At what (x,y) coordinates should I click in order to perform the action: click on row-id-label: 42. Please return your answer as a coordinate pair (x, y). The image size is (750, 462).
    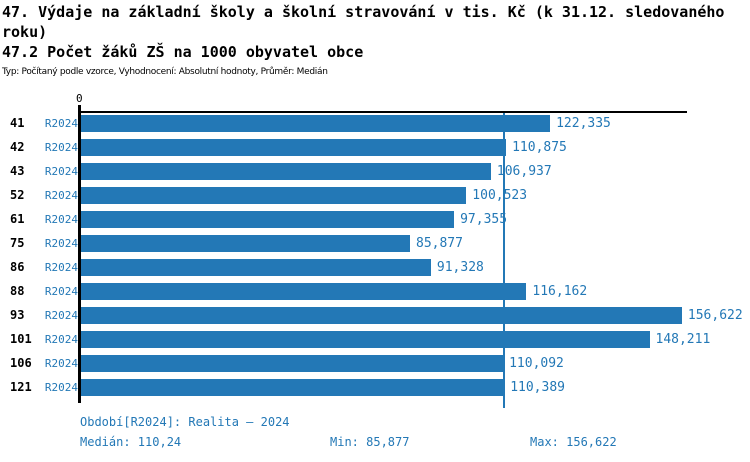
    Looking at the image, I should click on (17, 147).